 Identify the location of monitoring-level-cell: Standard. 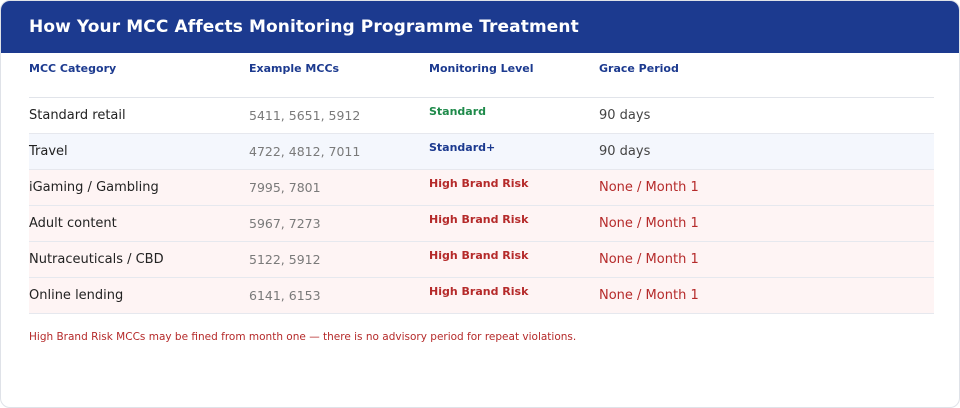
(458, 111).